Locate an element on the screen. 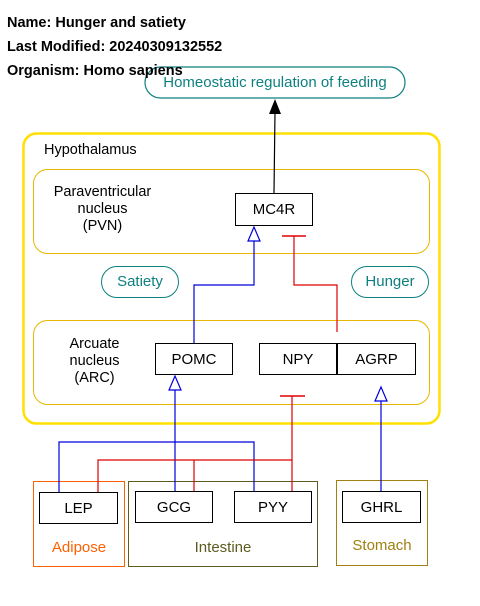 The width and height of the screenshot is (480, 606). gene-agrp: AGRP is located at coordinates (376, 359).